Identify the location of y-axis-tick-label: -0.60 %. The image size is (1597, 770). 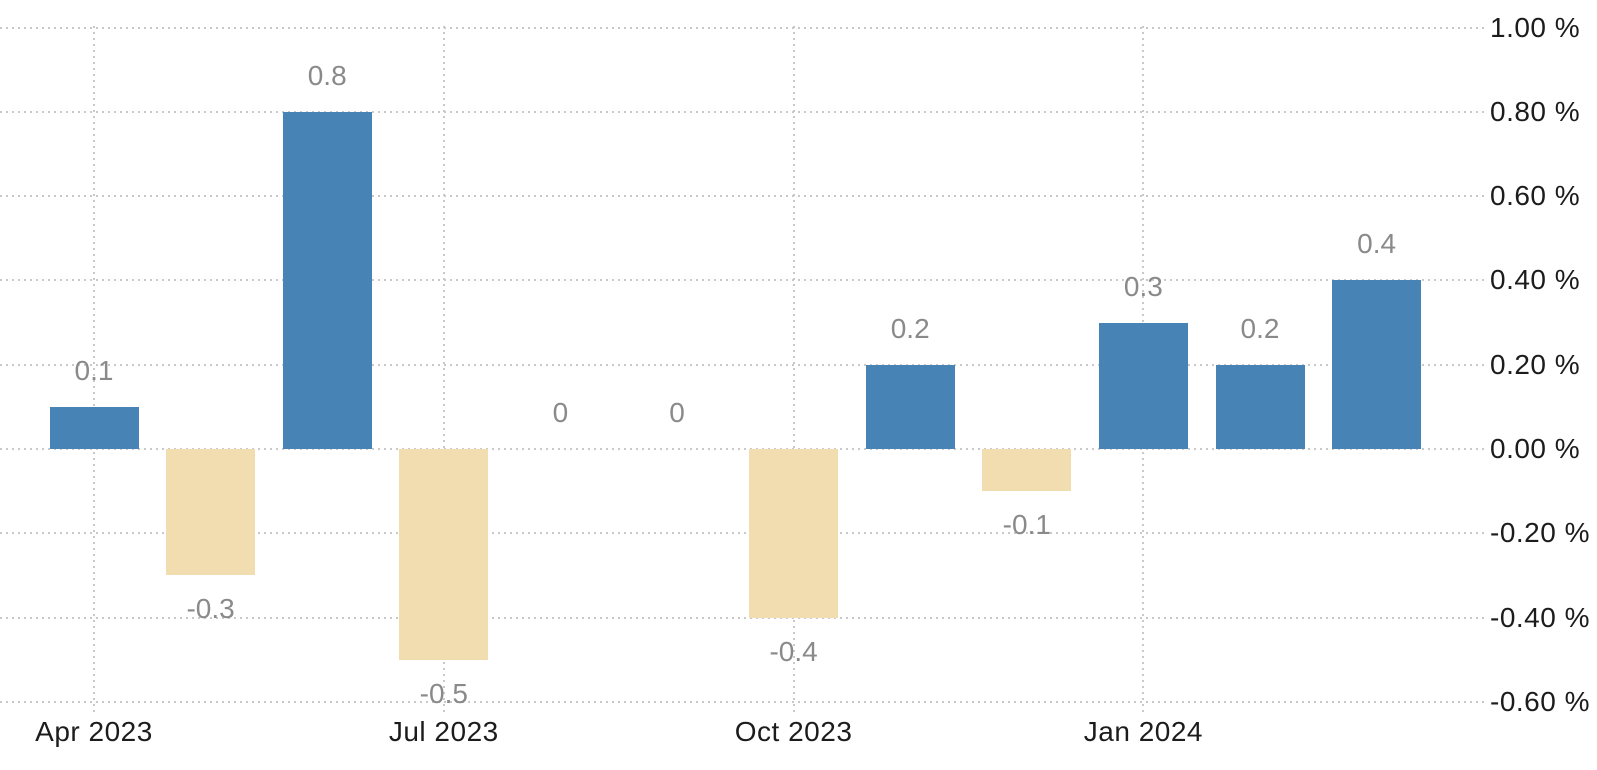
(1540, 701).